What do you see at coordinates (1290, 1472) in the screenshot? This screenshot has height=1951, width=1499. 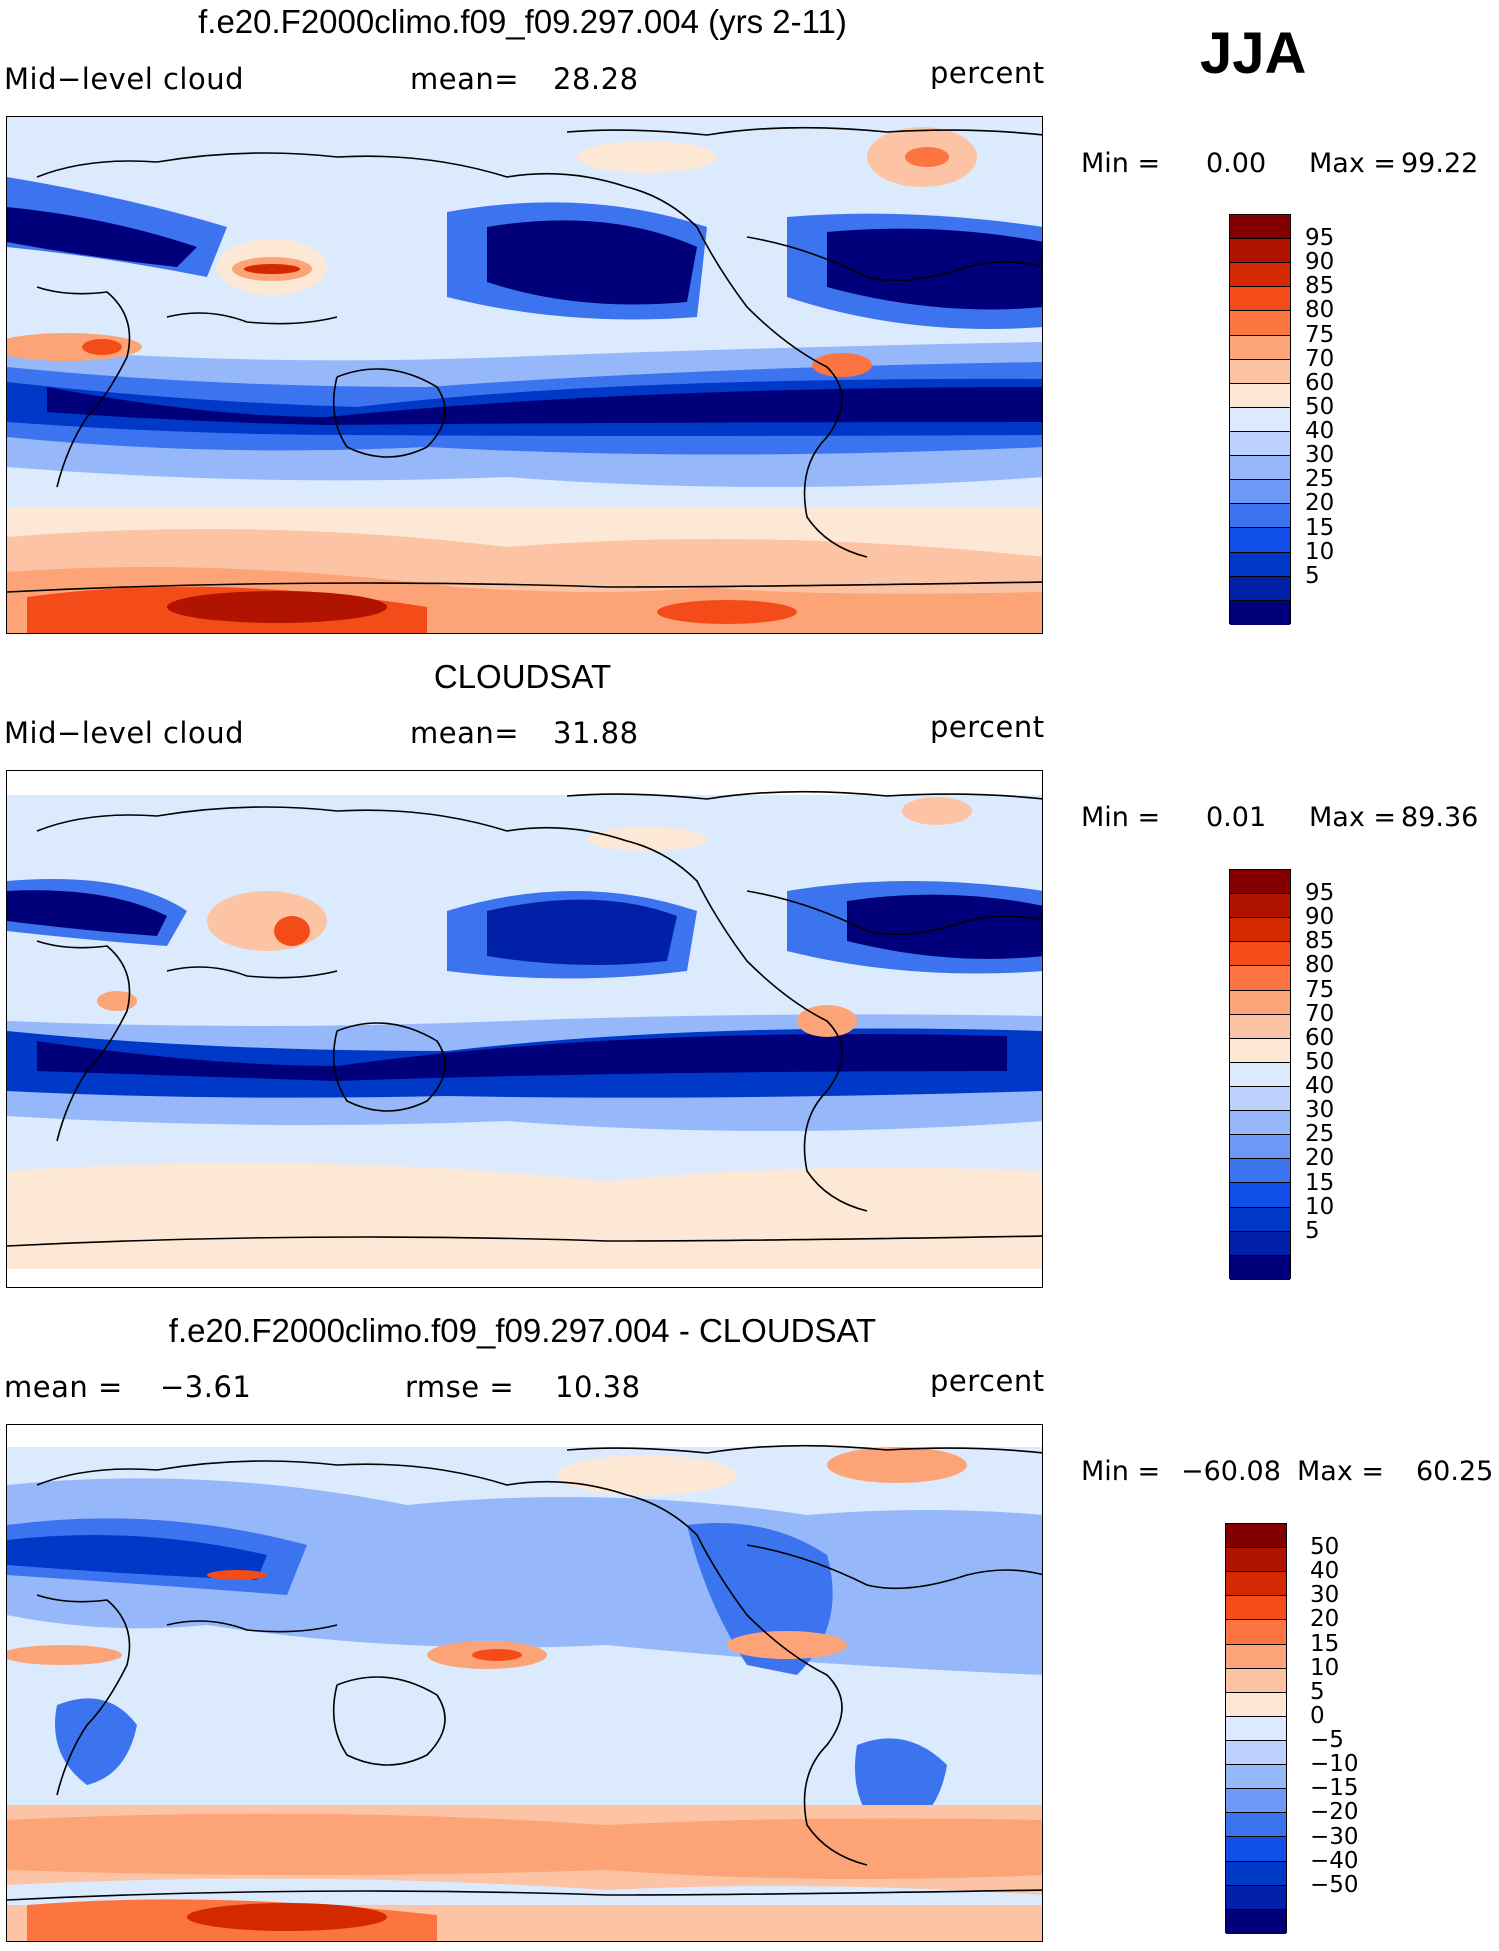 I see `panel-3-min-max: Min = −60.08 Max = 60.25` at bounding box center [1290, 1472].